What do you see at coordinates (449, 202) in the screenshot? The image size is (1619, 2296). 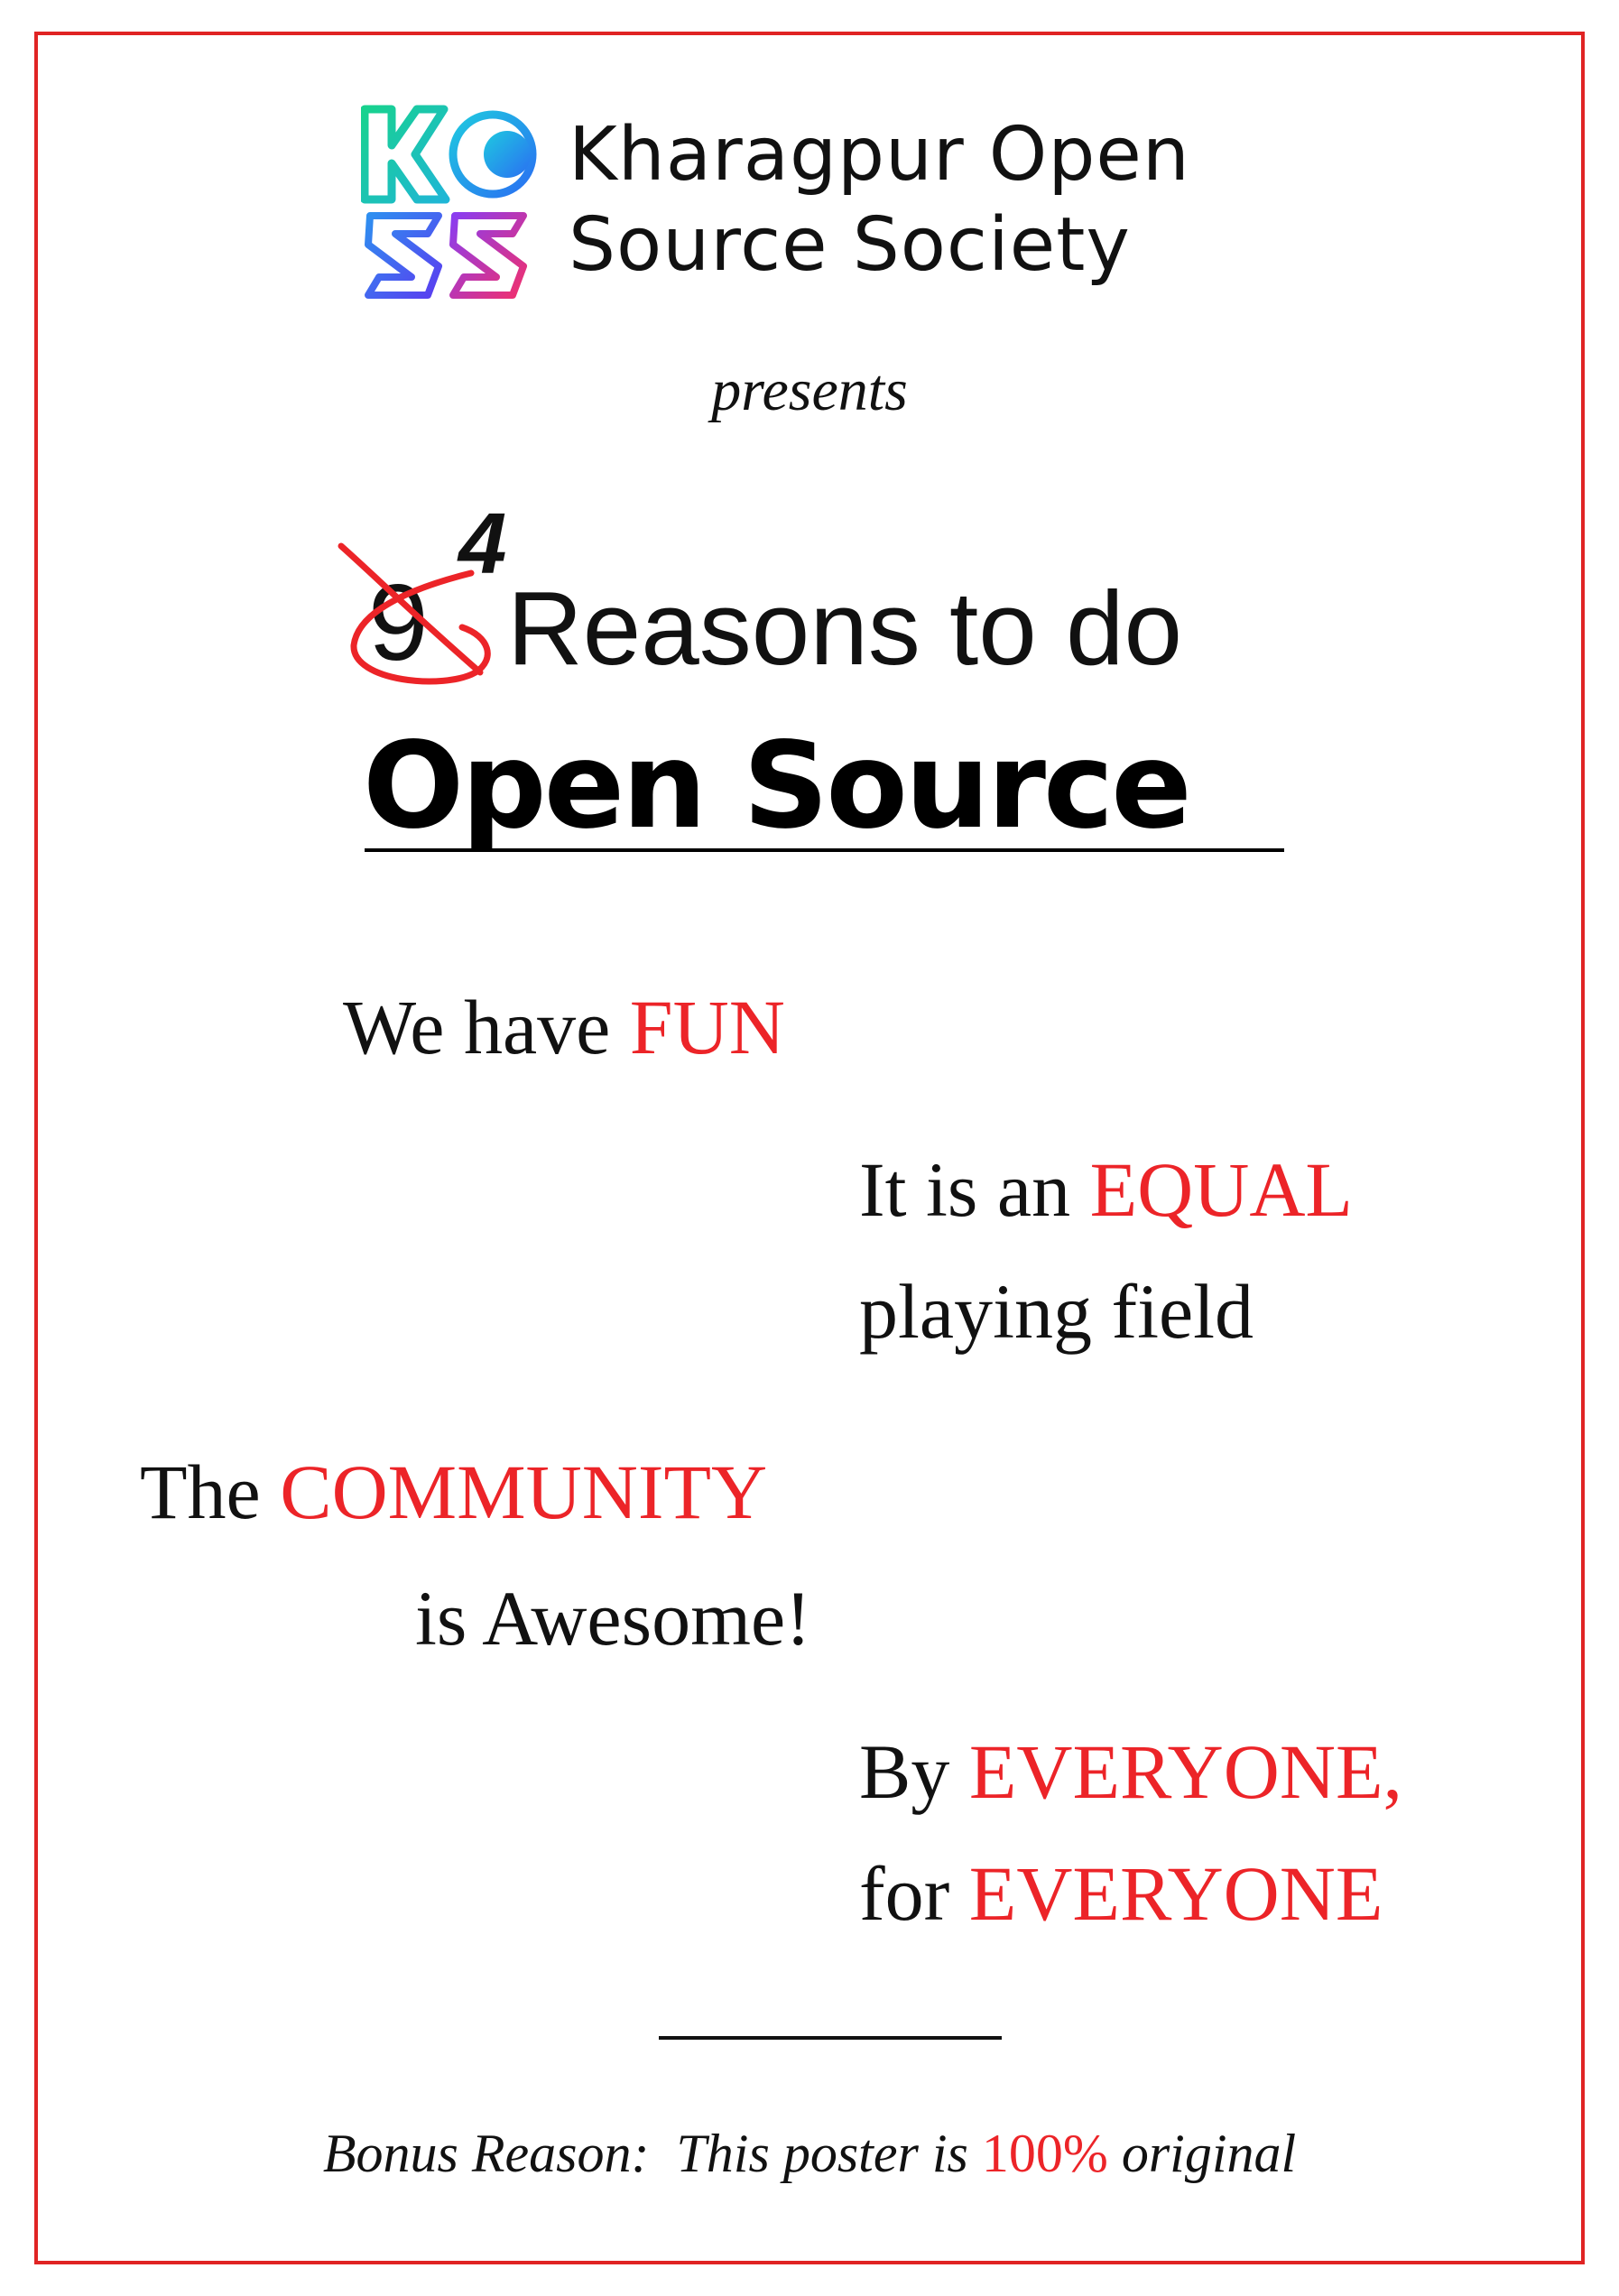 I see `koss-logo` at bounding box center [449, 202].